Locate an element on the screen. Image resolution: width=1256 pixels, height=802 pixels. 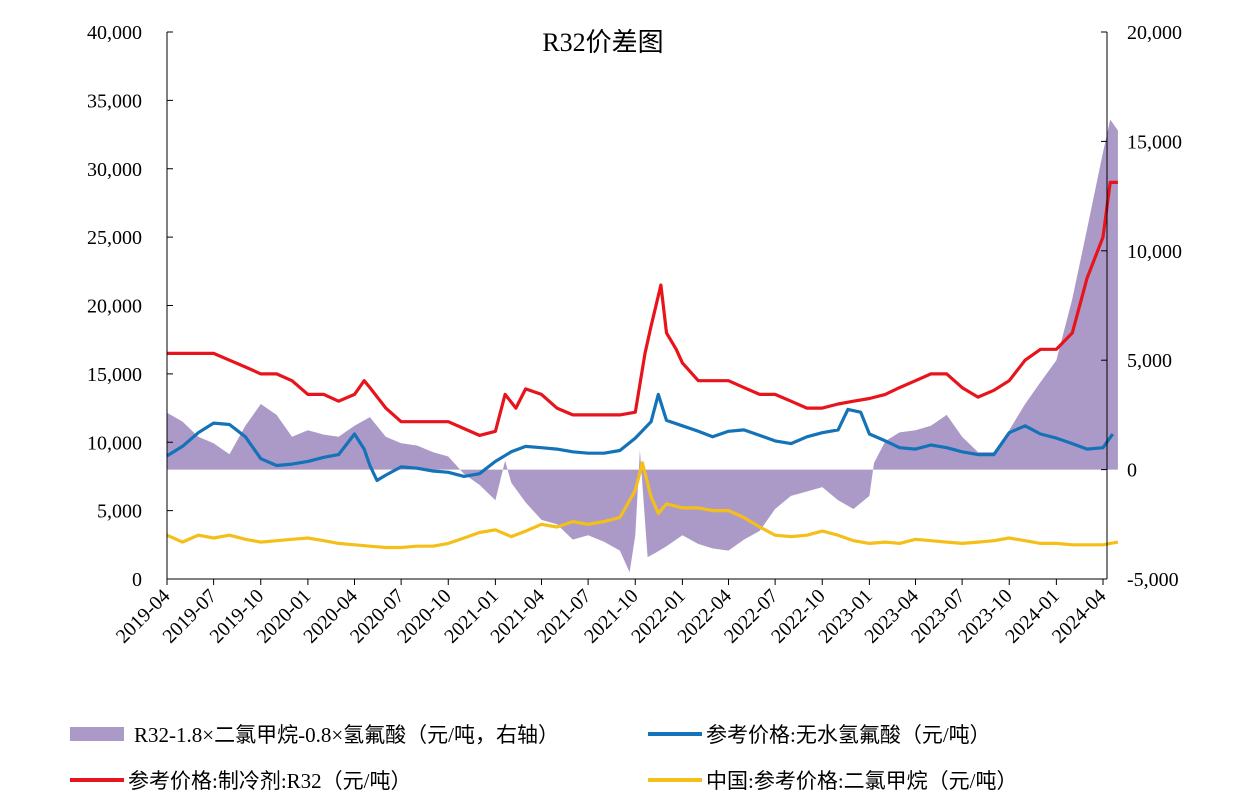
legend-item-spread: R32-1.8×二氯甲烷-0.8×氢氟酸（元/吨，右轴） is located at coordinates (314, 734).